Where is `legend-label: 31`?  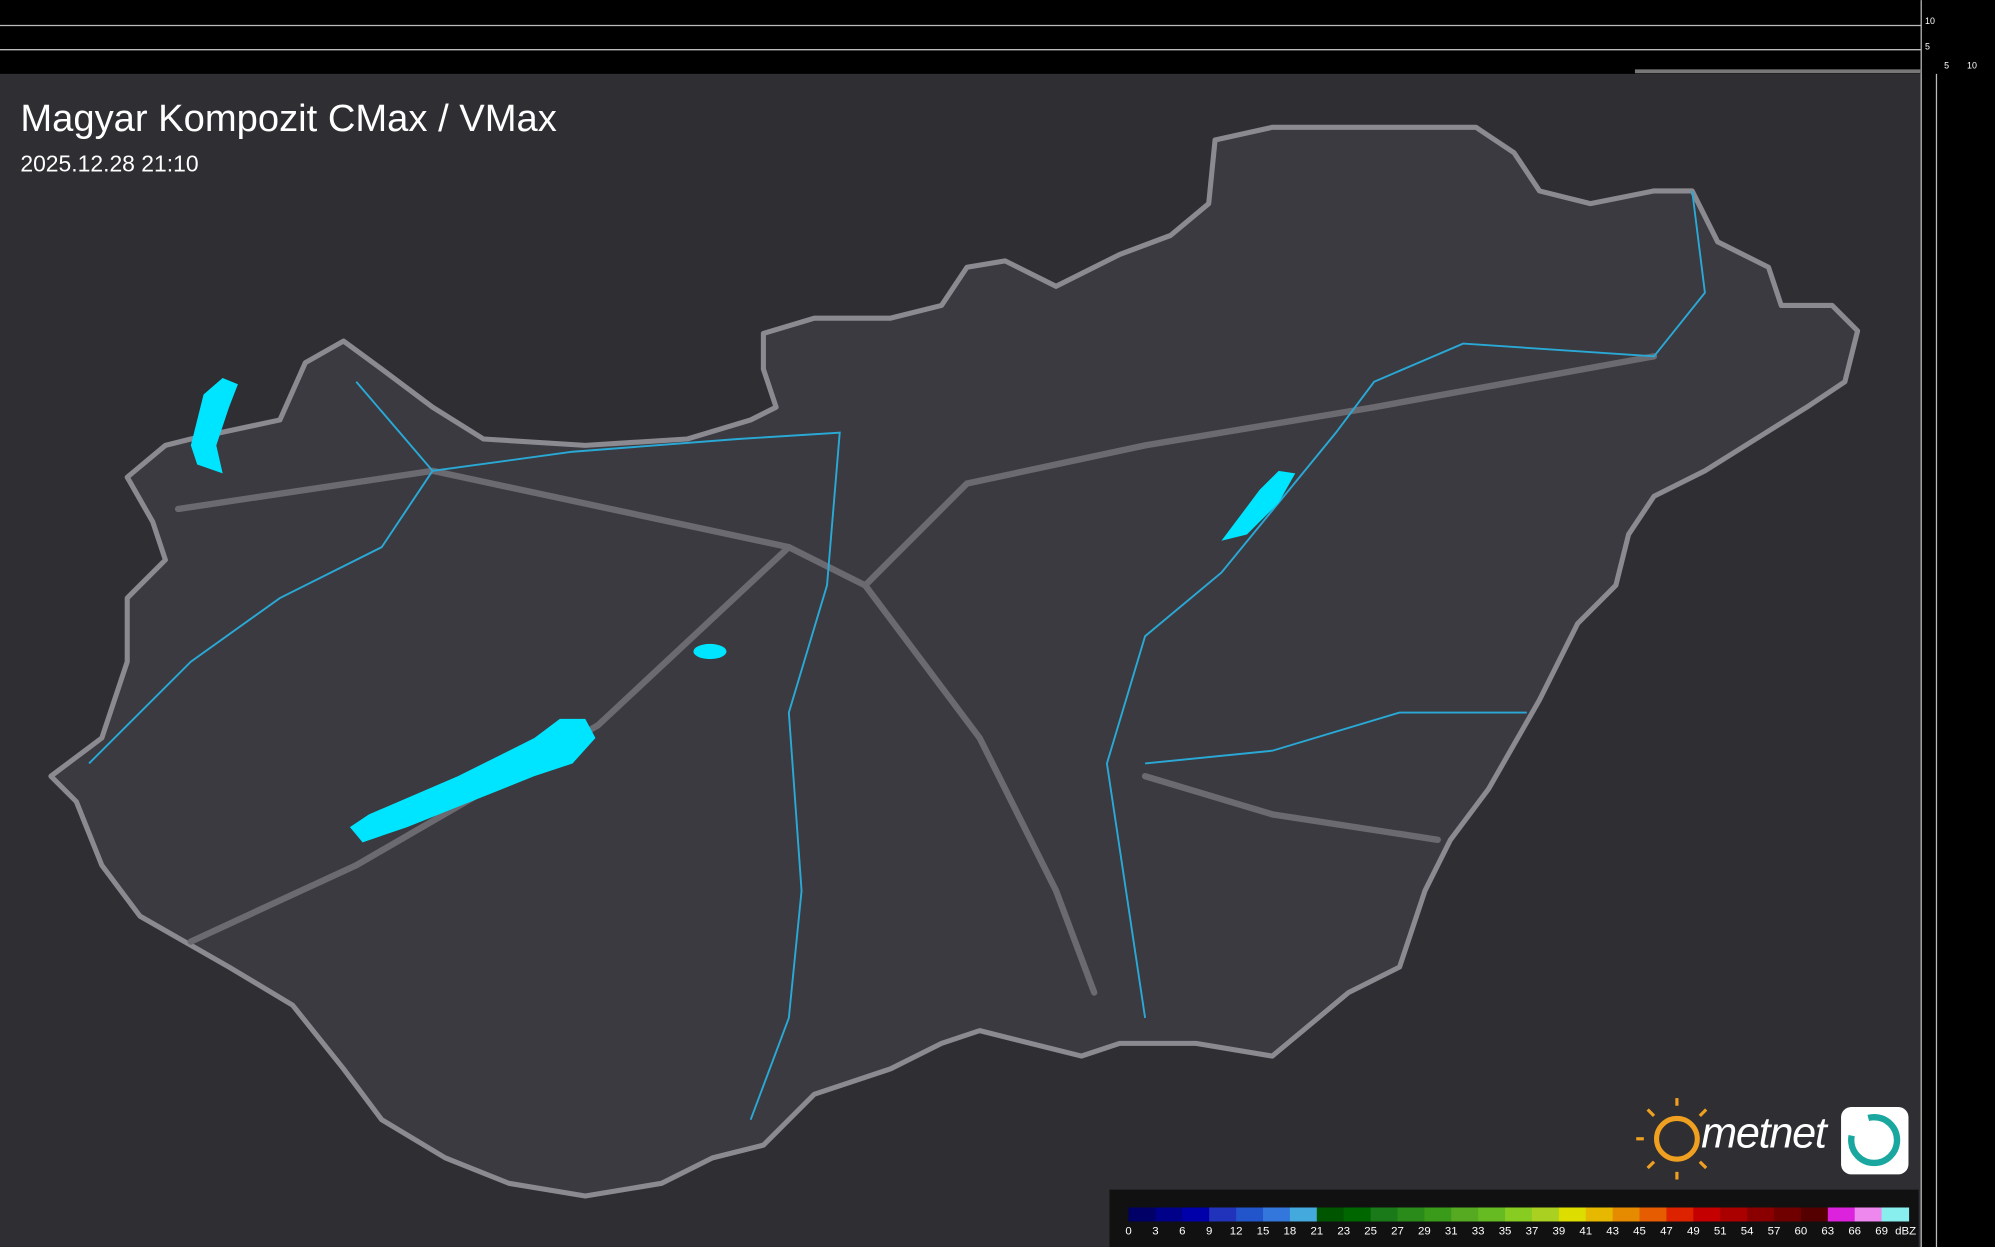 legend-label: 31 is located at coordinates (1451, 1232).